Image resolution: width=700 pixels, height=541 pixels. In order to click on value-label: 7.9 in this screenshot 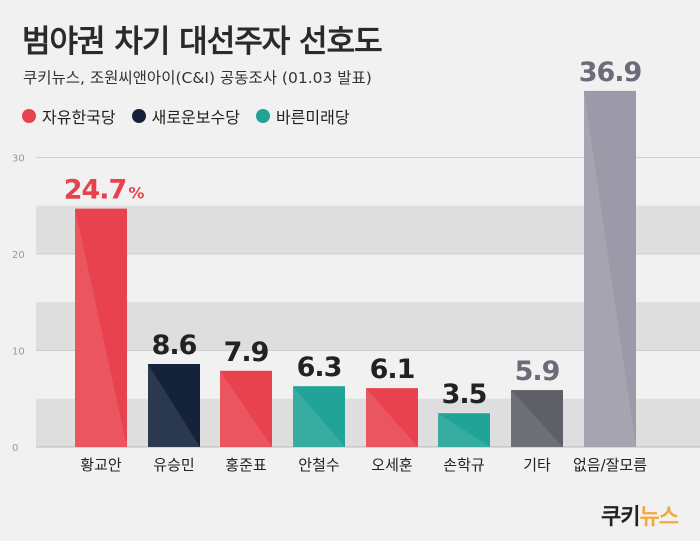, I will do `click(246, 352)`.